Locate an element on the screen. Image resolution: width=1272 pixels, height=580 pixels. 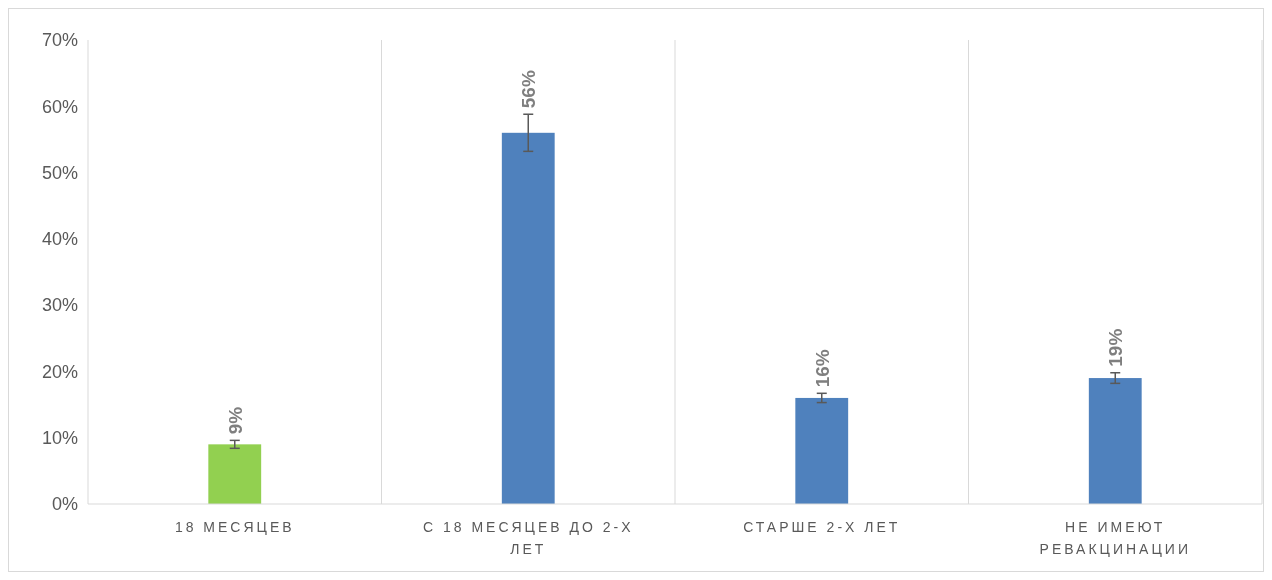
x-tick-label: НЕ ИМЕЮТ РЕВАКЦИНАЦИИ is located at coordinates (1115, 538).